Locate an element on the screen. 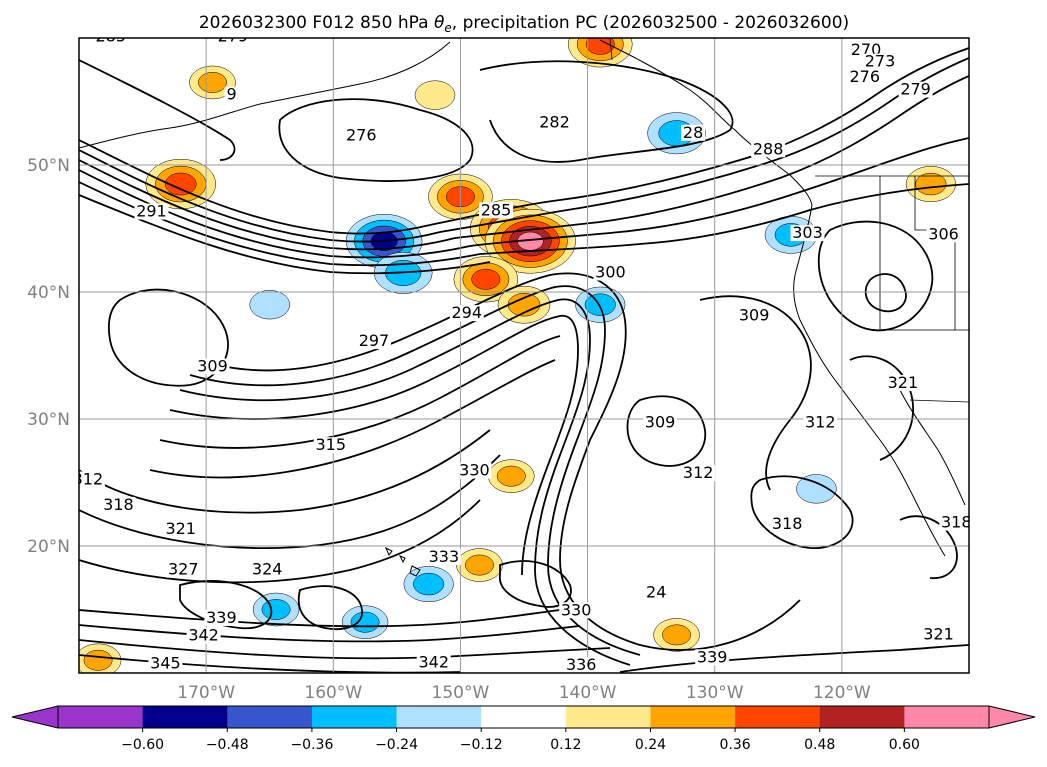  contour-label: 24 is located at coordinates (656, 592).